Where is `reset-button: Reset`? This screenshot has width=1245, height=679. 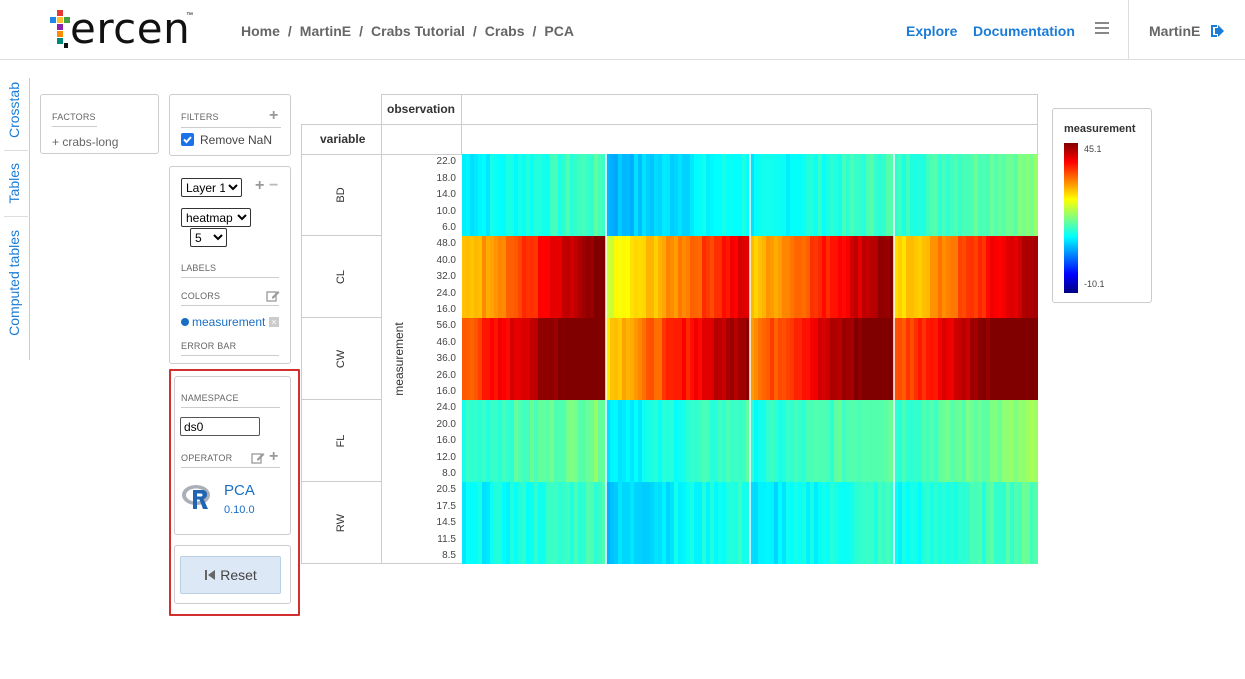
reset-button: Reset is located at coordinates (230, 575).